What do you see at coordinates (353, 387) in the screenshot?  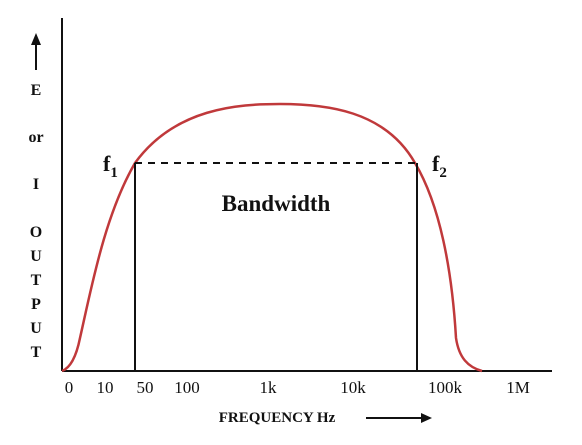 I see `x-tick-label: 10k` at bounding box center [353, 387].